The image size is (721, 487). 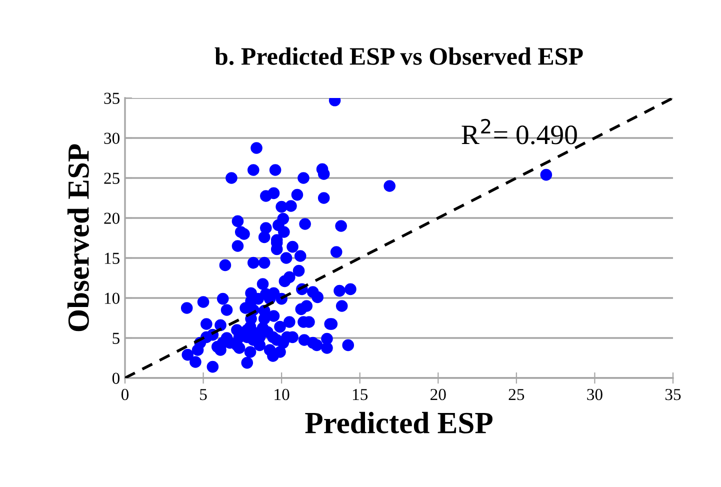 What do you see at coordinates (594, 394) in the screenshot?
I see `x-tick-label: 30` at bounding box center [594, 394].